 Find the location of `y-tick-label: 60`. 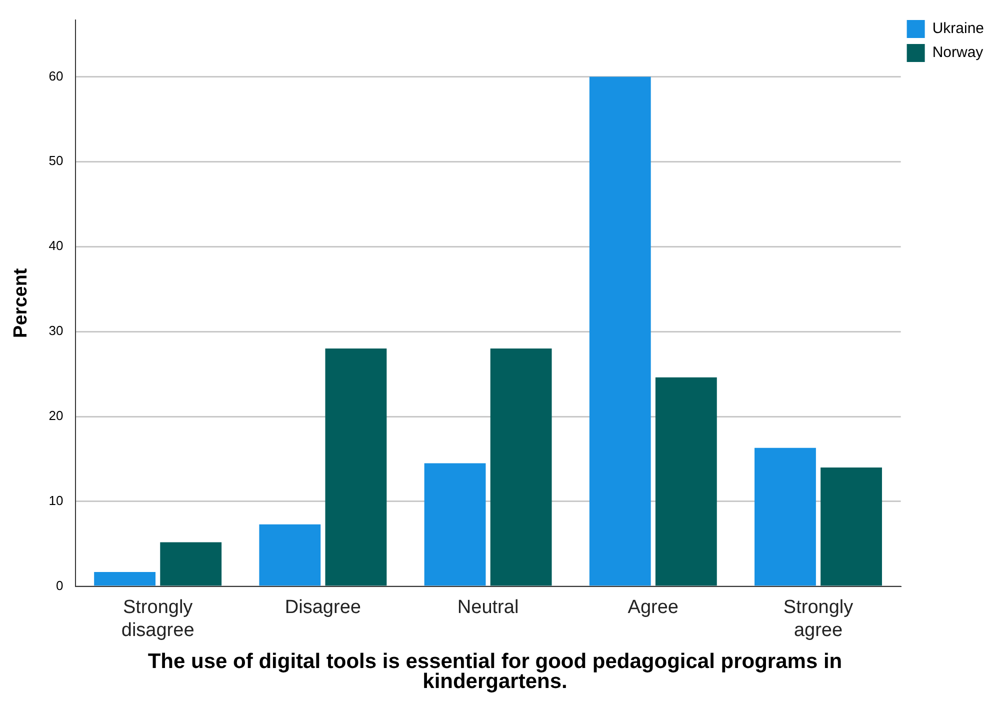

y-tick-label: 60 is located at coordinates (56, 76).